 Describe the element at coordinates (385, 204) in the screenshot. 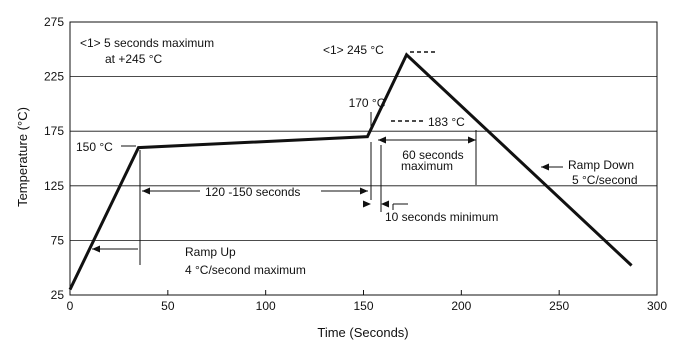

I see `min-arrow-right` at that location.